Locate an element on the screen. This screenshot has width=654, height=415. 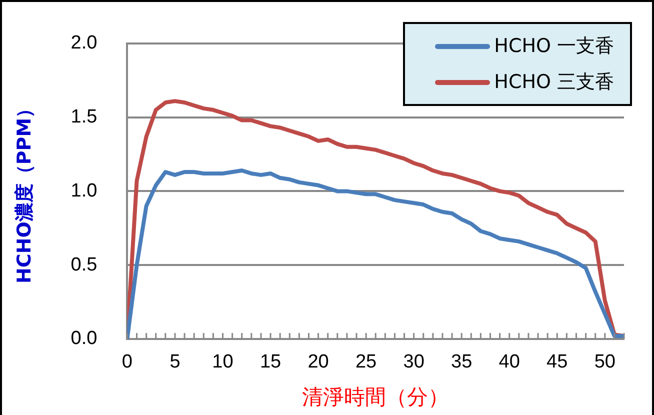
x-tick-label: 0 is located at coordinates (127, 362).